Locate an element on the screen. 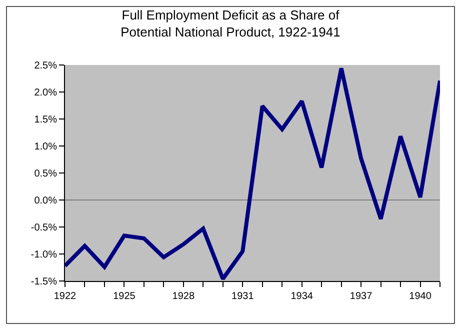  x-tick-label: 1931 is located at coordinates (243, 296).